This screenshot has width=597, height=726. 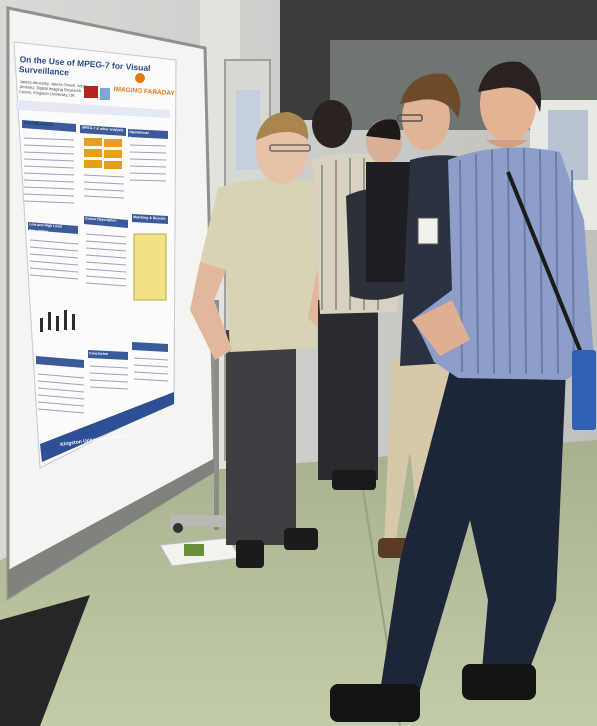 I want to click on poster-footer-band, so click(x=107, y=427).